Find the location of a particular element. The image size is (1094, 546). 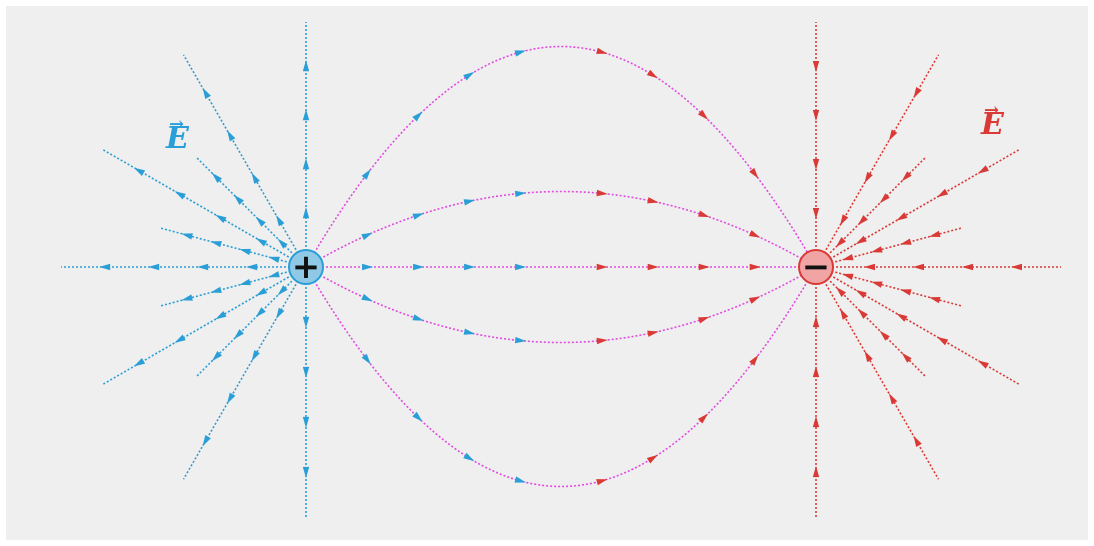

negative-field-symbol: E is located at coordinates (992, 124).